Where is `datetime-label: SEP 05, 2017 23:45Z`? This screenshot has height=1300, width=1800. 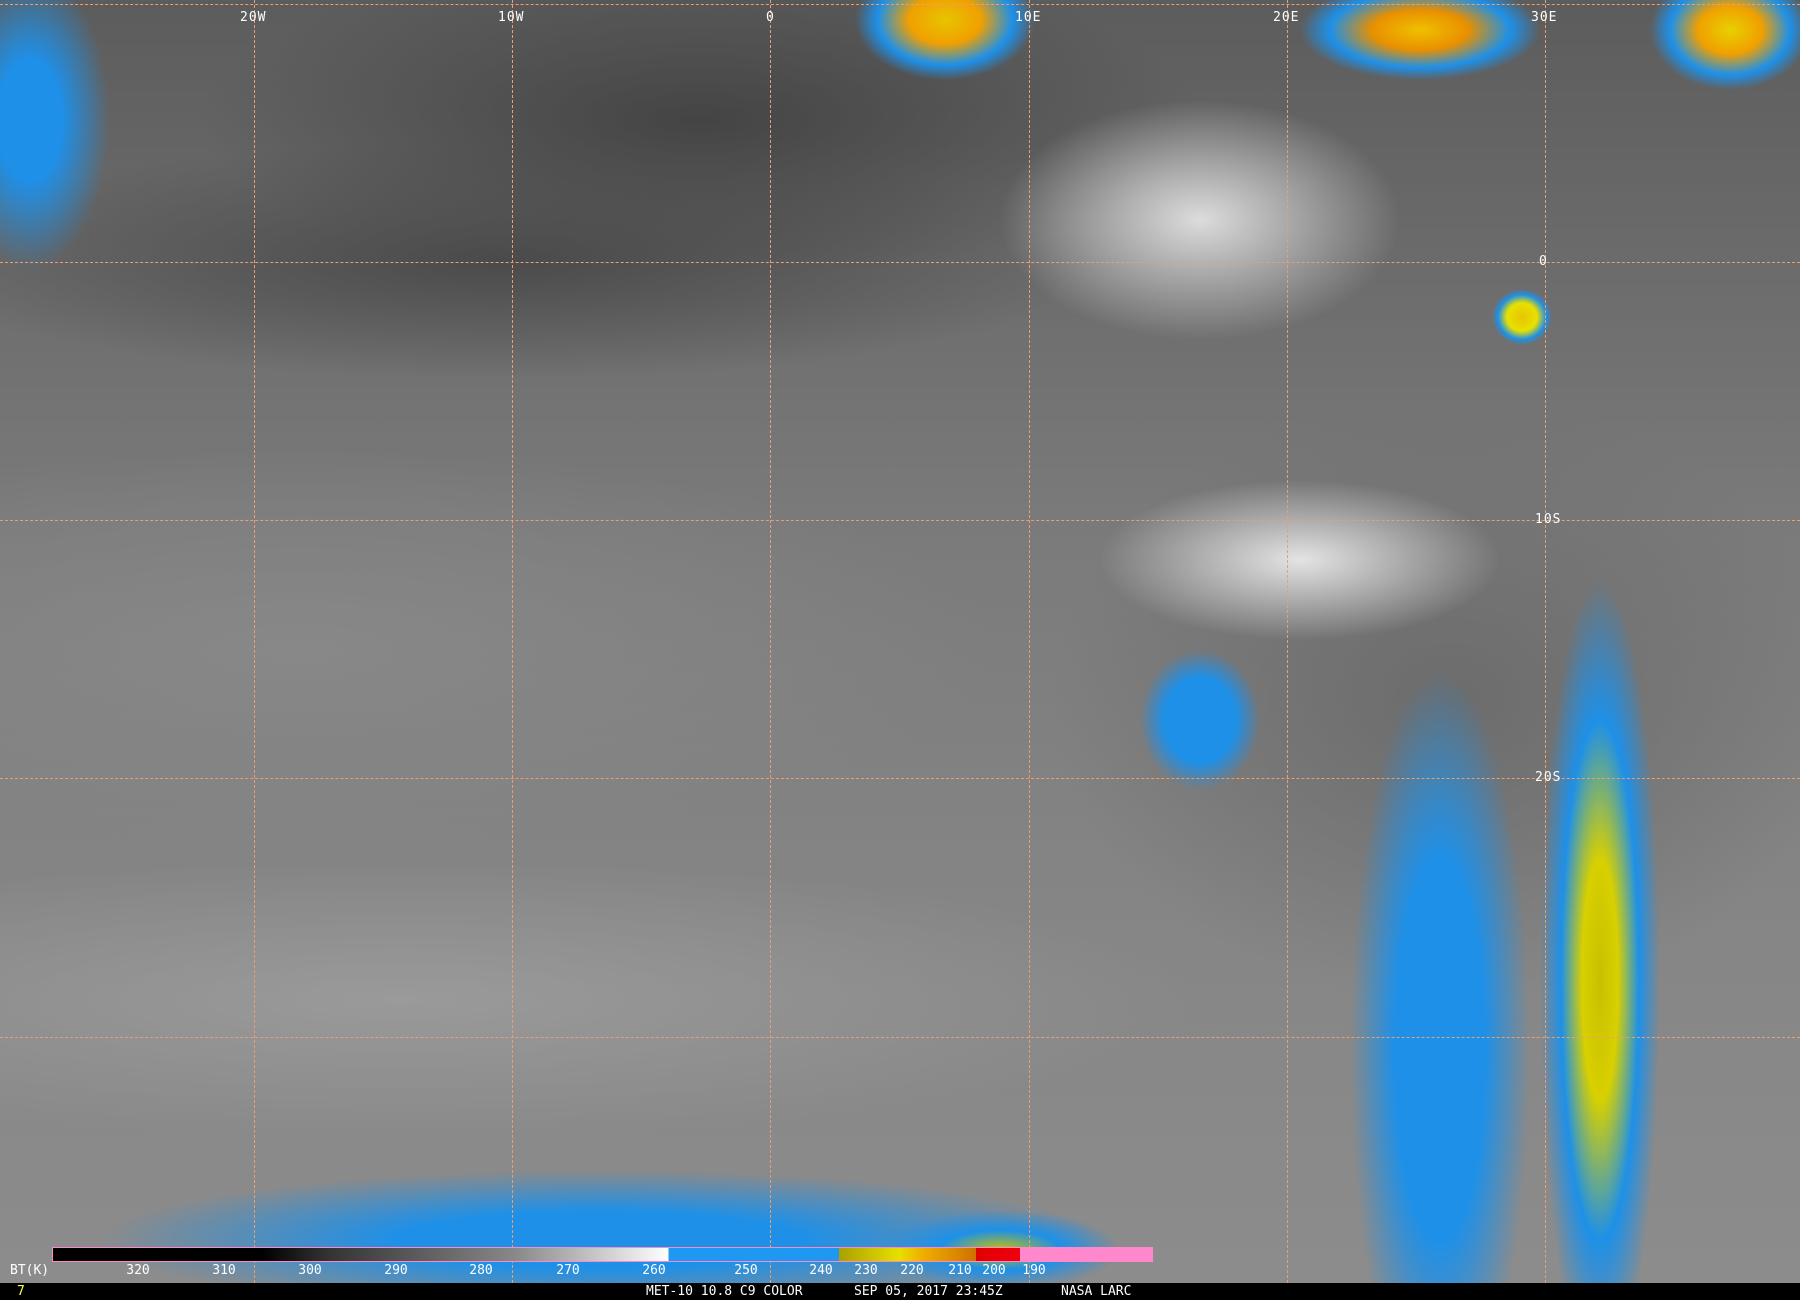
datetime-label: SEP 05, 2017 23:45Z is located at coordinates (928, 1291).